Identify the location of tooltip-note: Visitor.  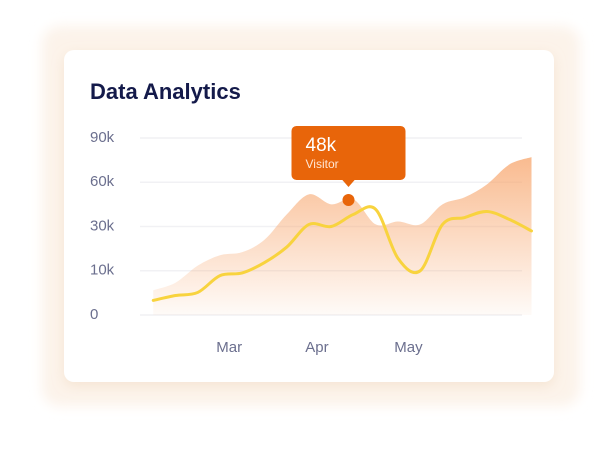
(322, 164).